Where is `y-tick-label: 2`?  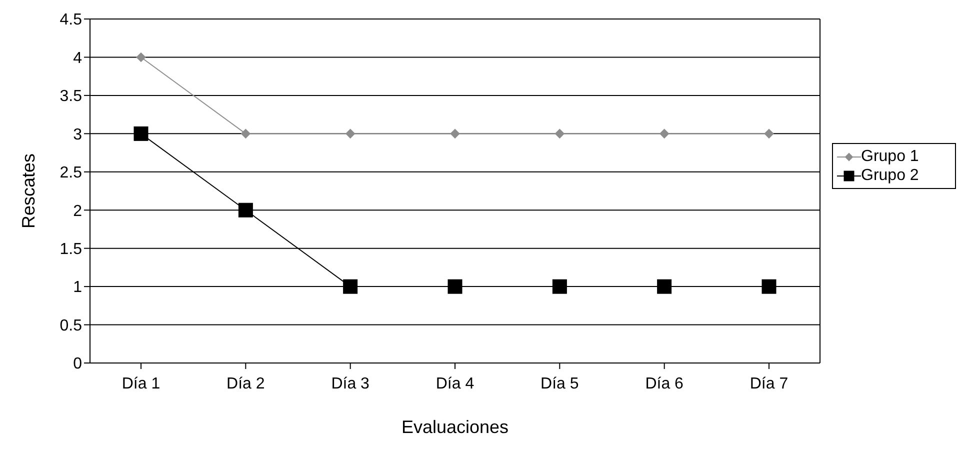 y-tick-label: 2 is located at coordinates (77, 211).